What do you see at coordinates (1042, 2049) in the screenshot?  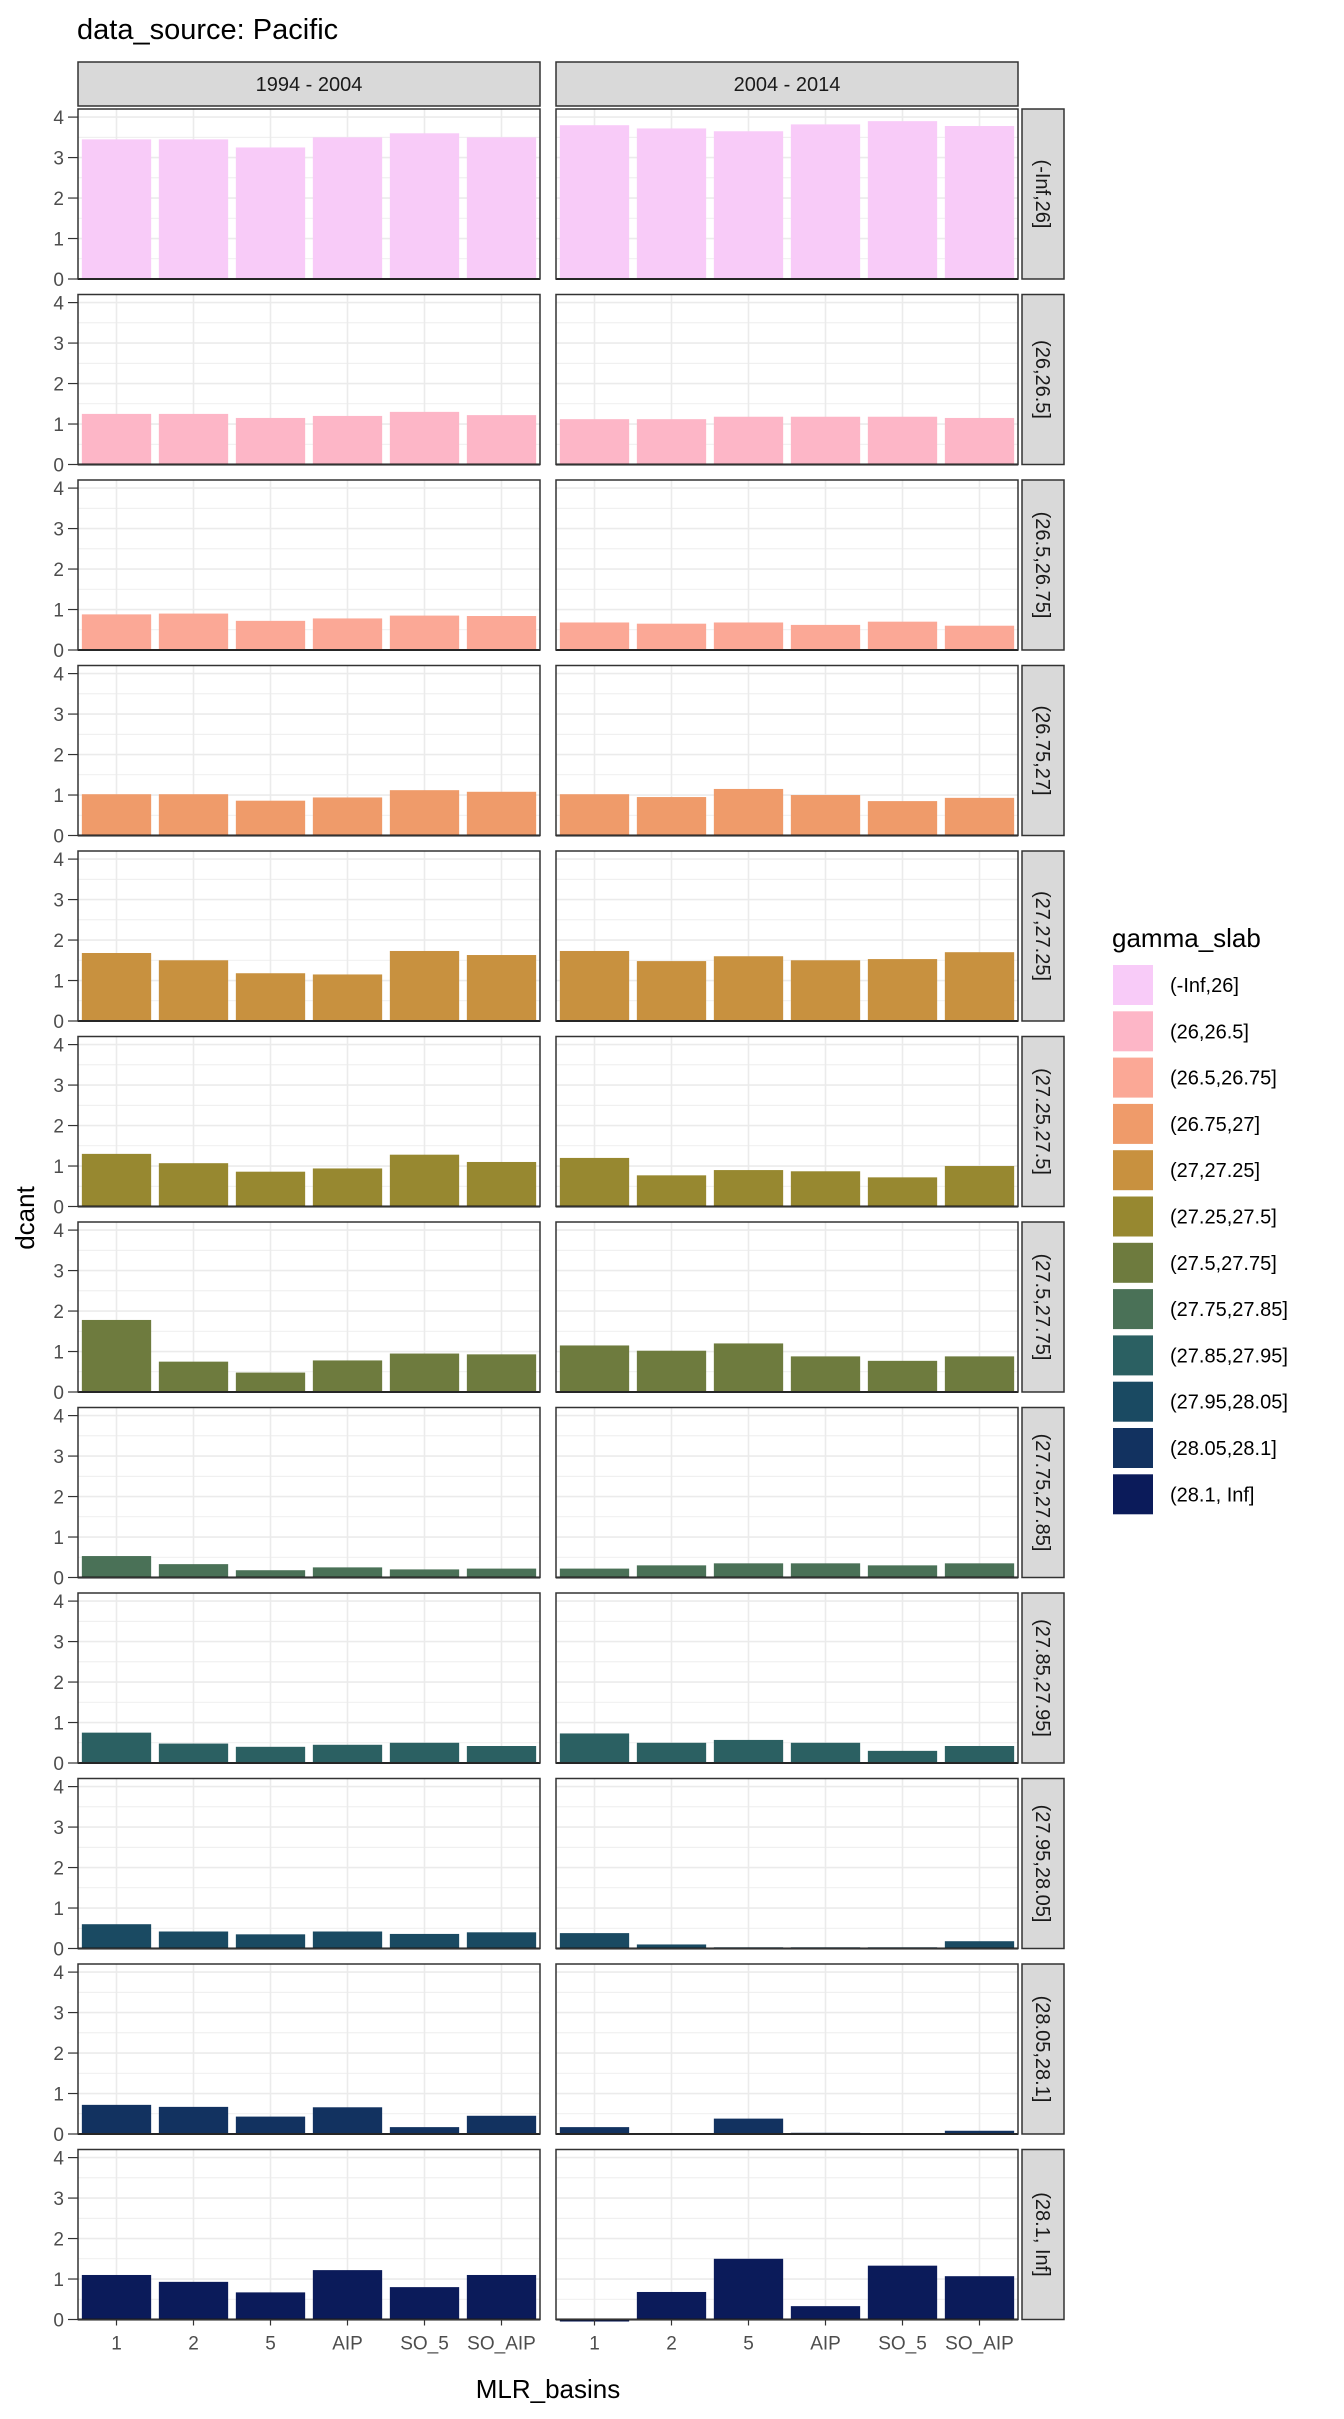 I see `row-strip-label: (28.05,28.1]` at bounding box center [1042, 2049].